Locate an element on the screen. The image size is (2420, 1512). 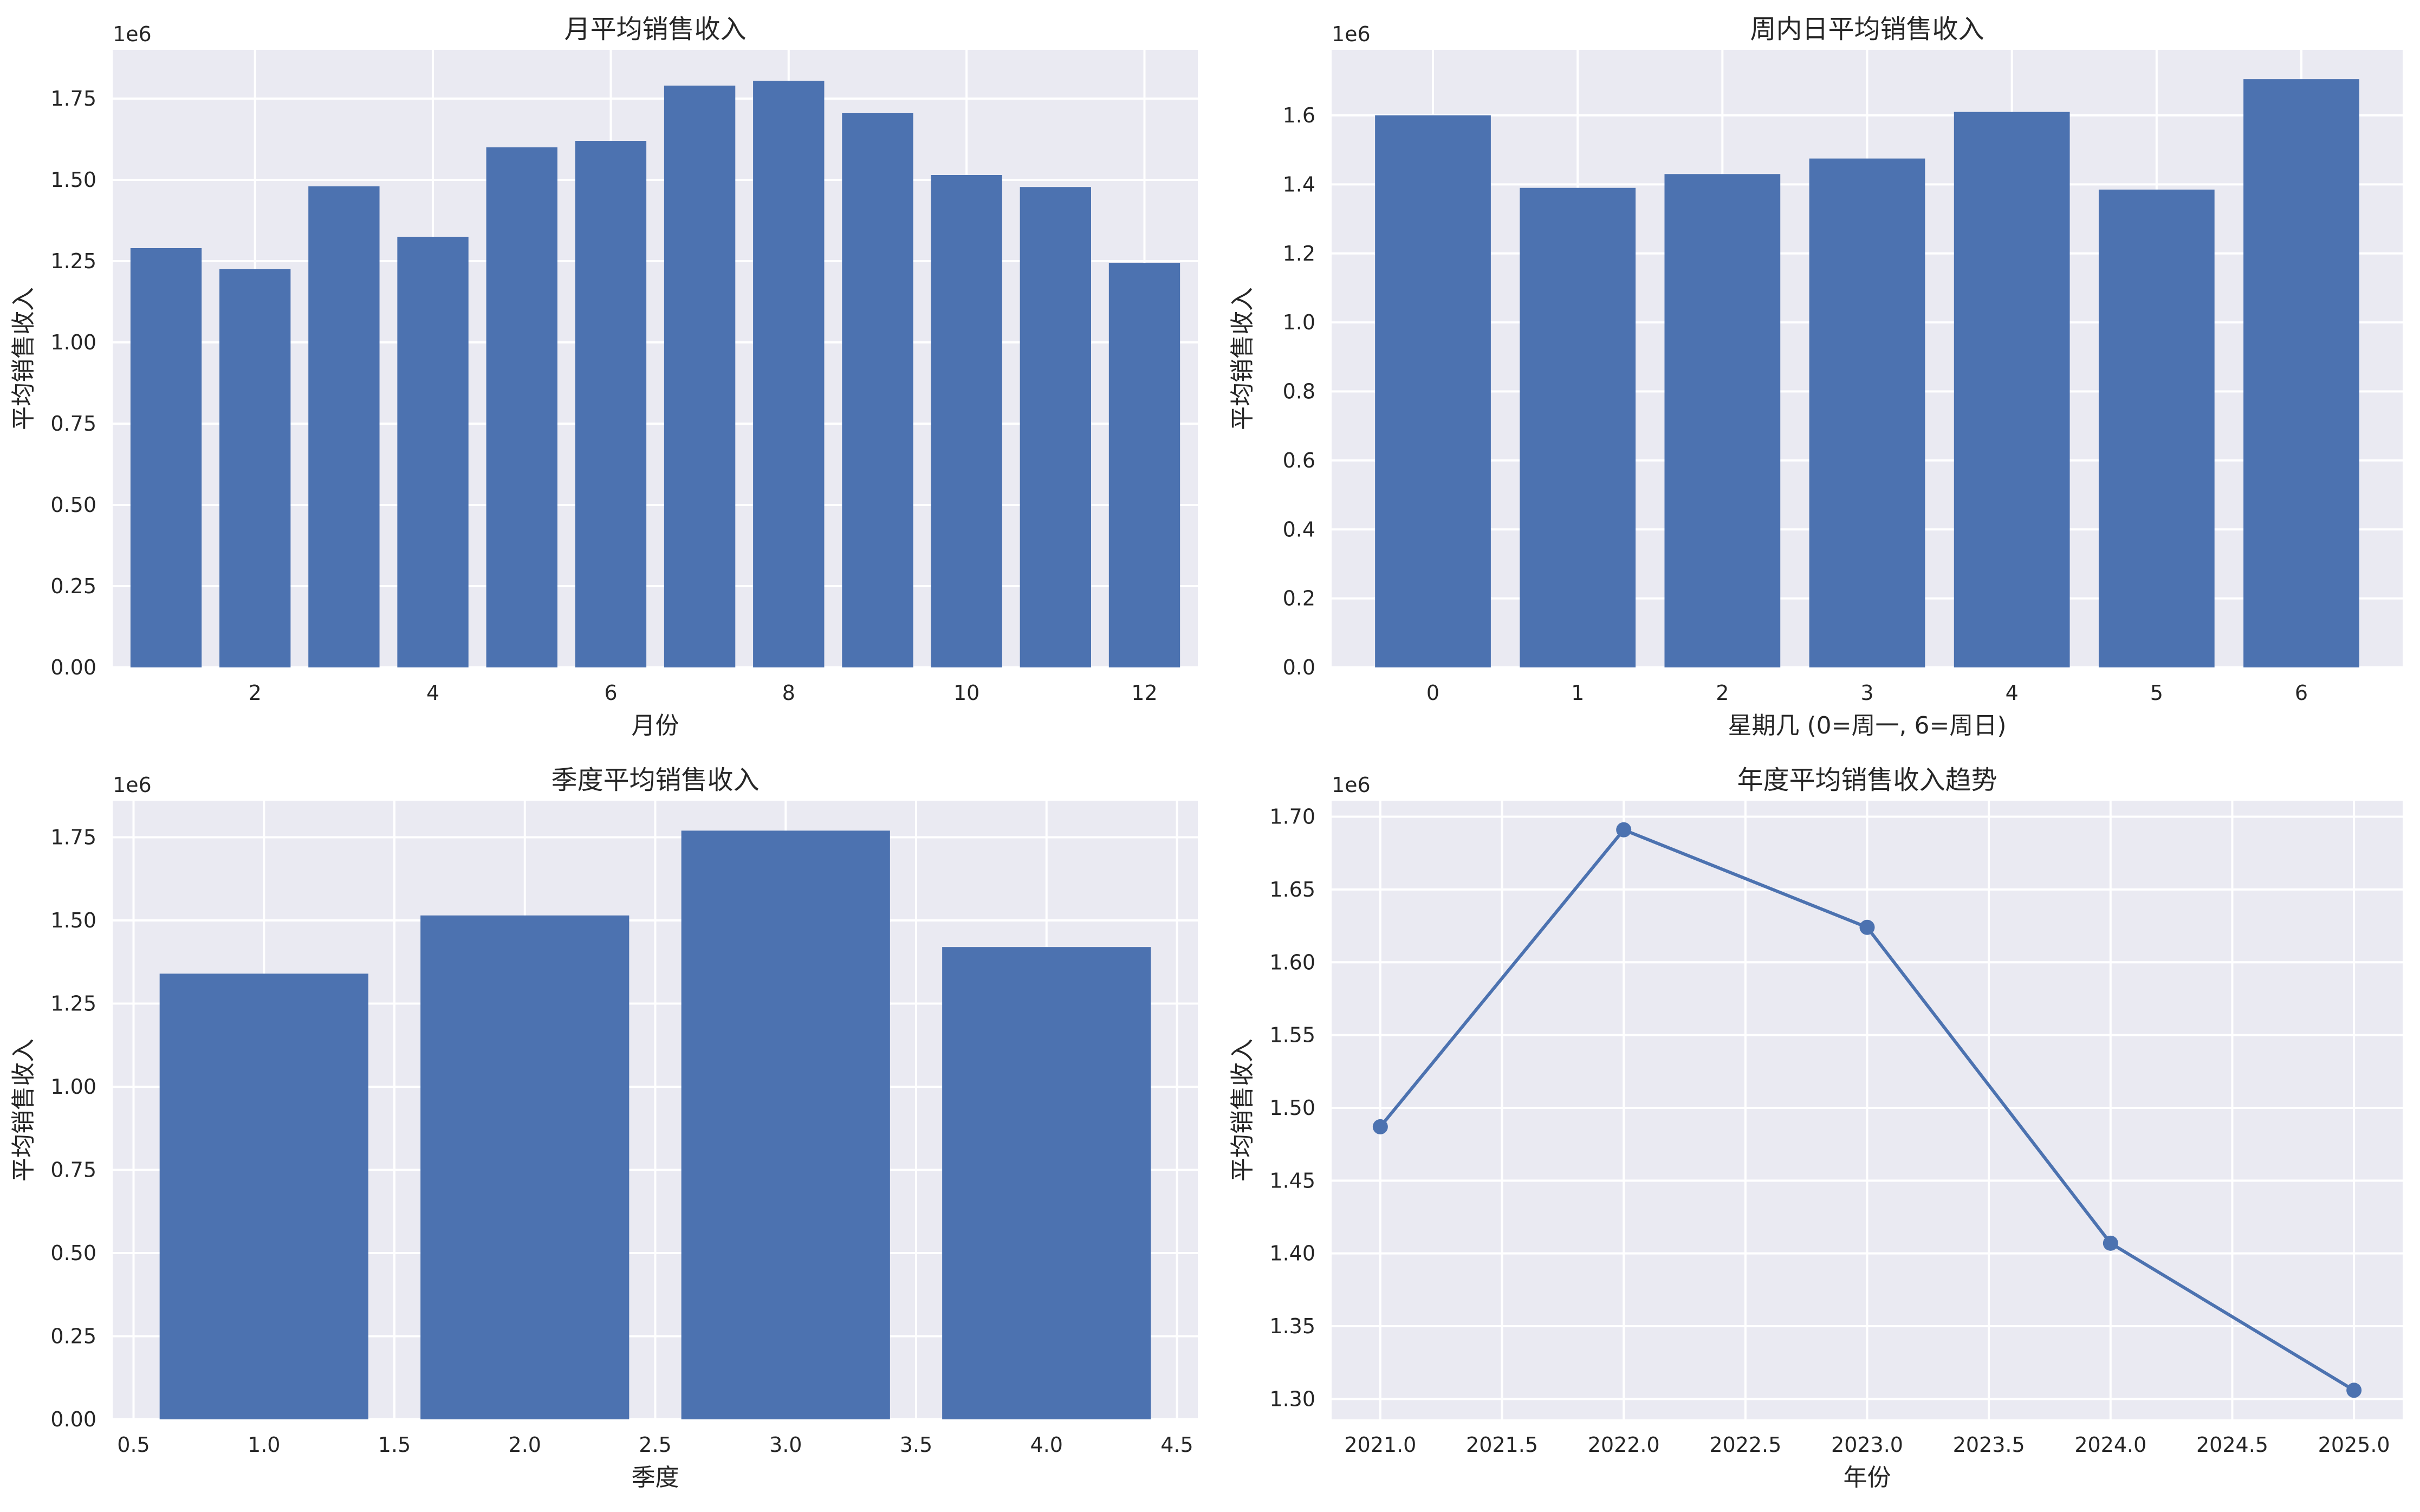
x-tick-label: 2024.0 is located at coordinates (2110, 1445).